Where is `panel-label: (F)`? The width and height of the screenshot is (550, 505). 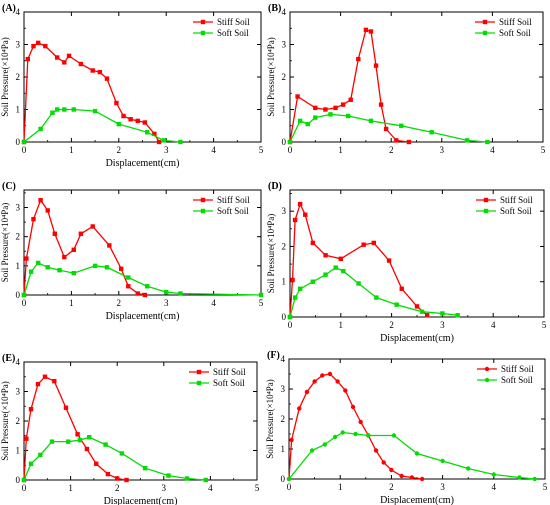 panel-label: (F) is located at coordinates (273, 355).